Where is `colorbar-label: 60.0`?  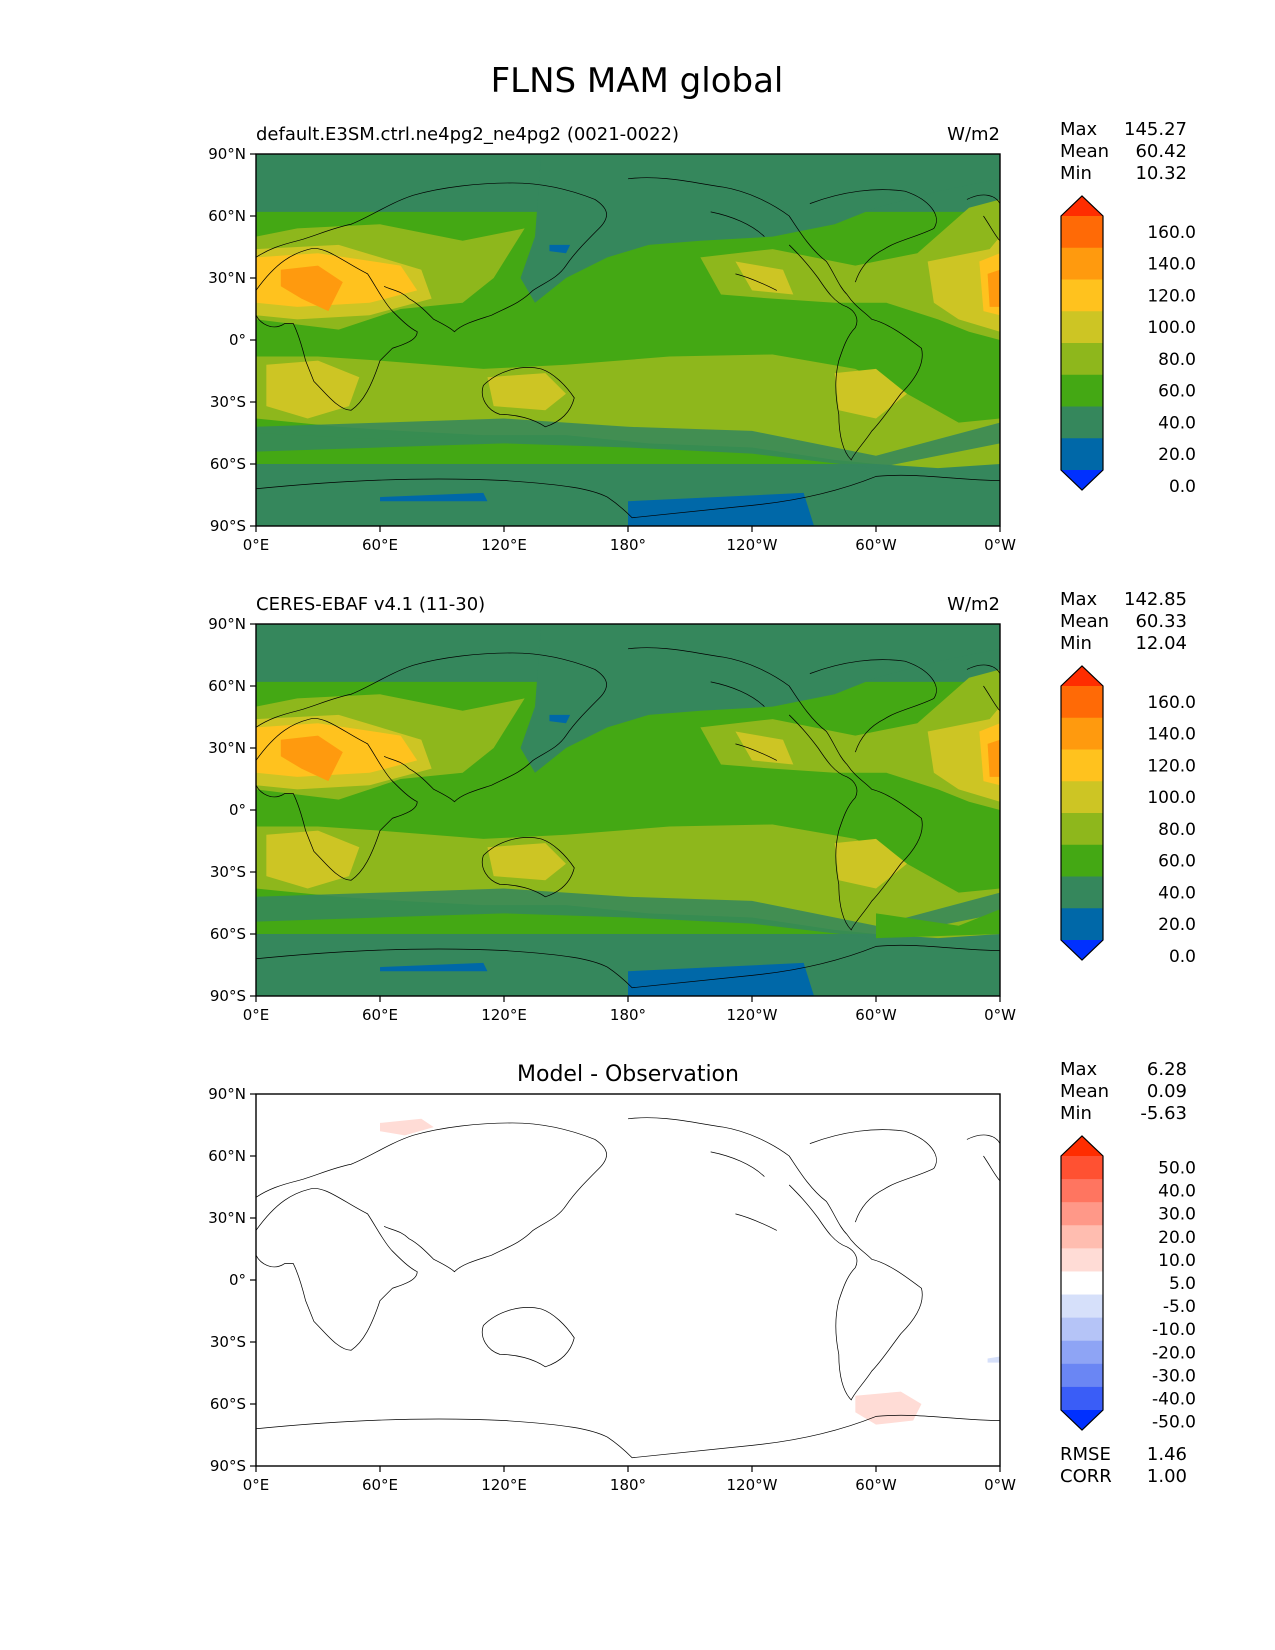
colorbar-label: 60.0 is located at coordinates (1177, 862).